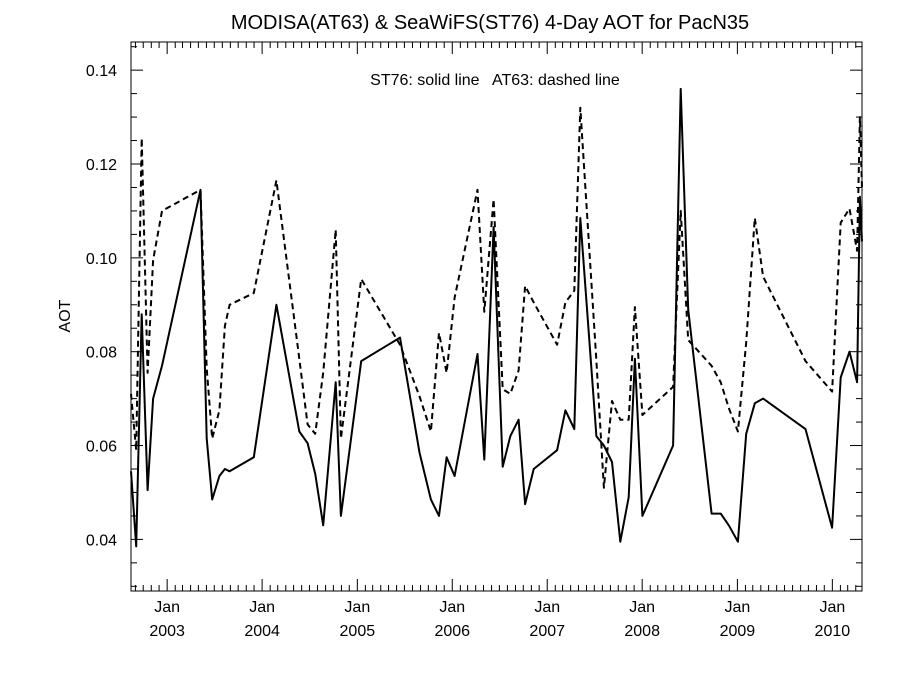  What do you see at coordinates (101, 71) in the screenshot?
I see `y-tick-label: 0.14` at bounding box center [101, 71].